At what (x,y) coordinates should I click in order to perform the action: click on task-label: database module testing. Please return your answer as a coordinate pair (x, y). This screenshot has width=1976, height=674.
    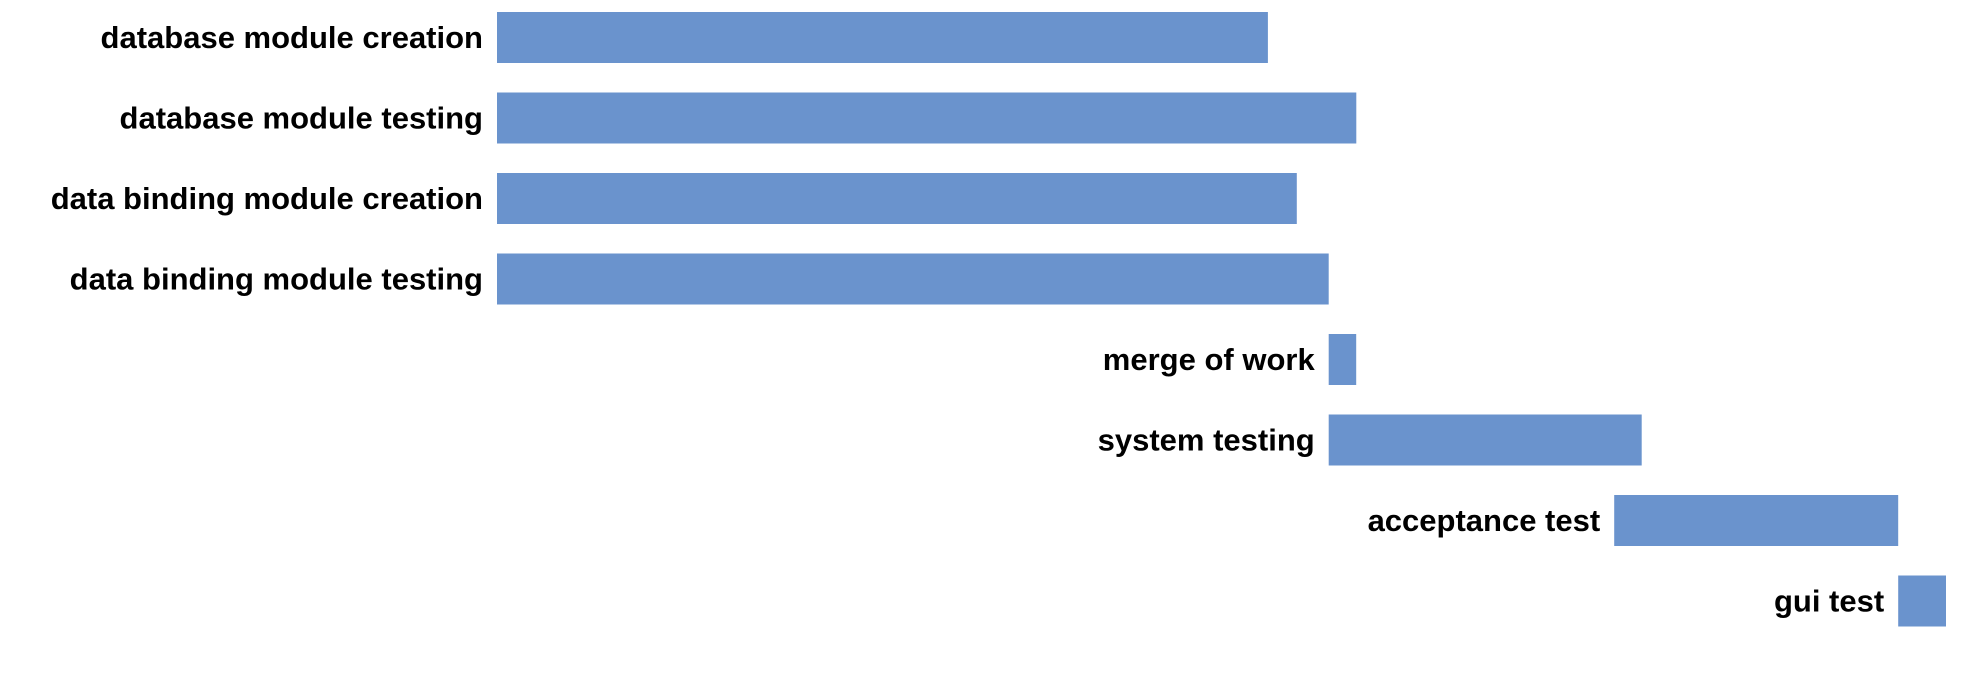
    Looking at the image, I should click on (301, 118).